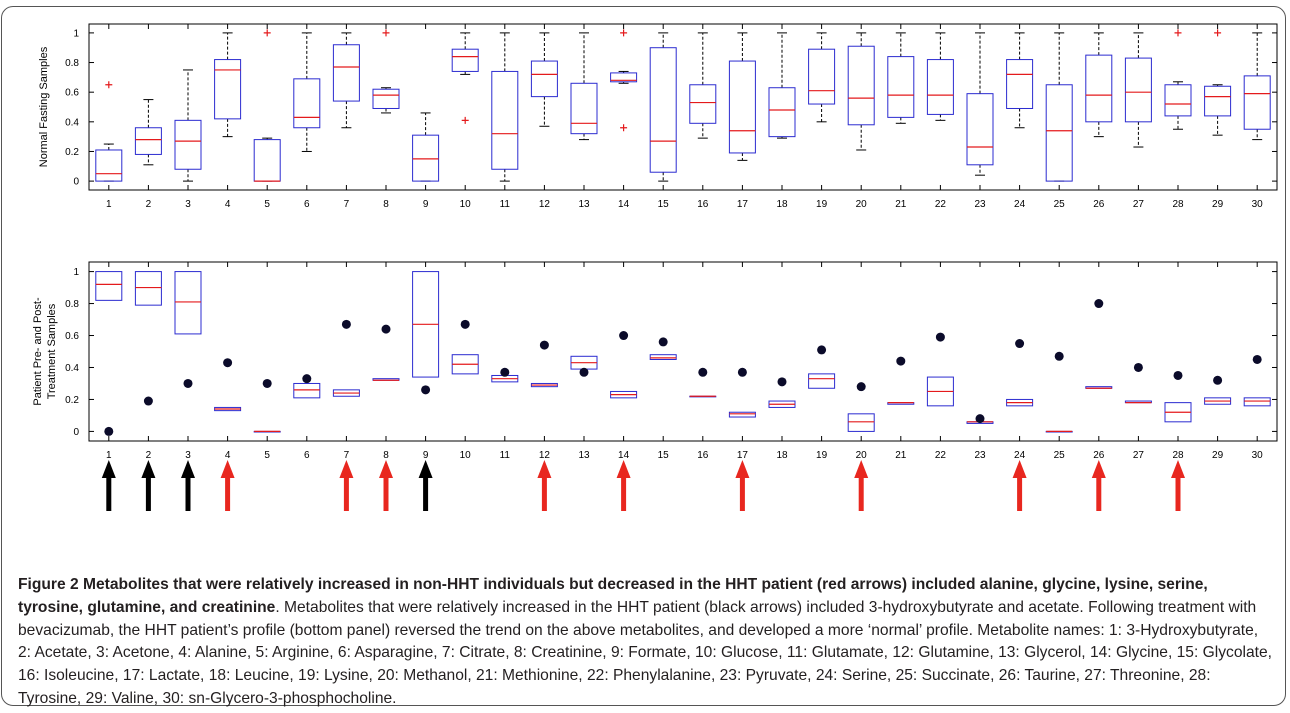 This screenshot has height=713, width=1290. I want to click on x-tick-label: 29, so click(1218, 204).